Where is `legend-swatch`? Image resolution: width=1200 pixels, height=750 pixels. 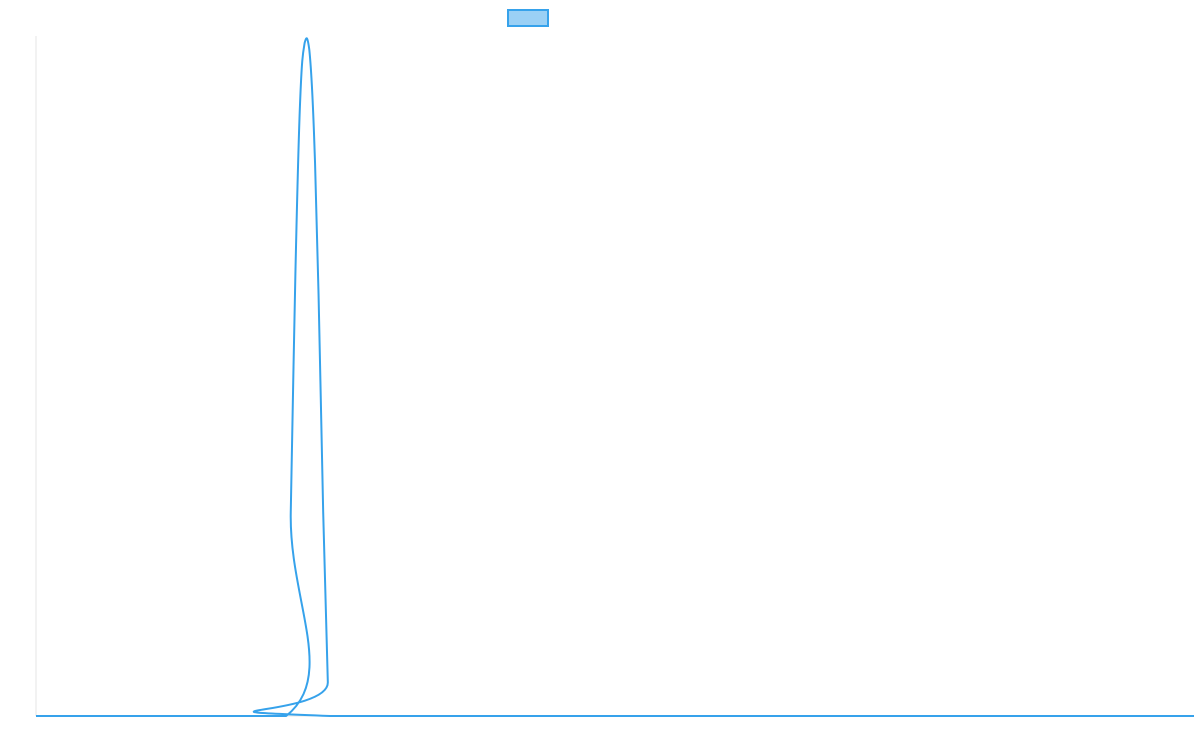 legend-swatch is located at coordinates (528, 18).